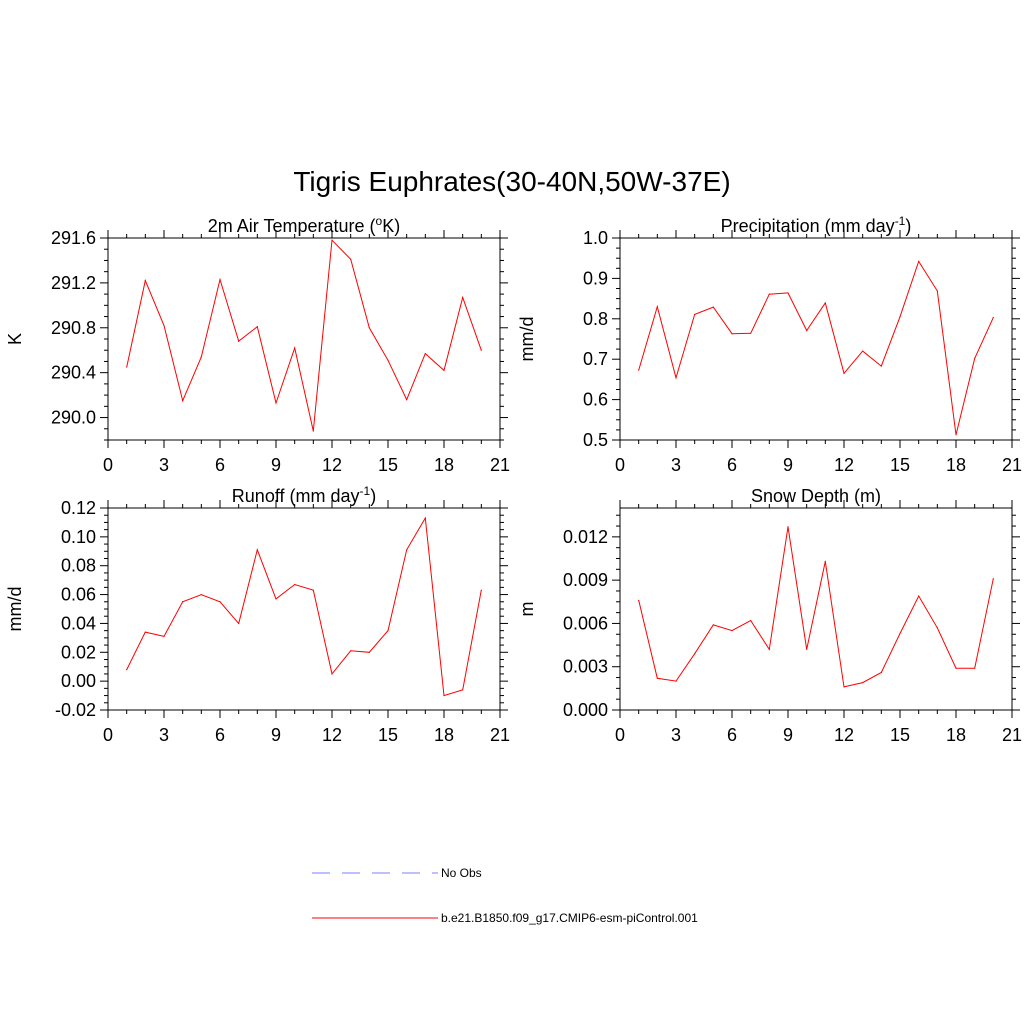  What do you see at coordinates (296, 496) in the screenshot?
I see `panel-title-main: Runoff (mm day` at bounding box center [296, 496].